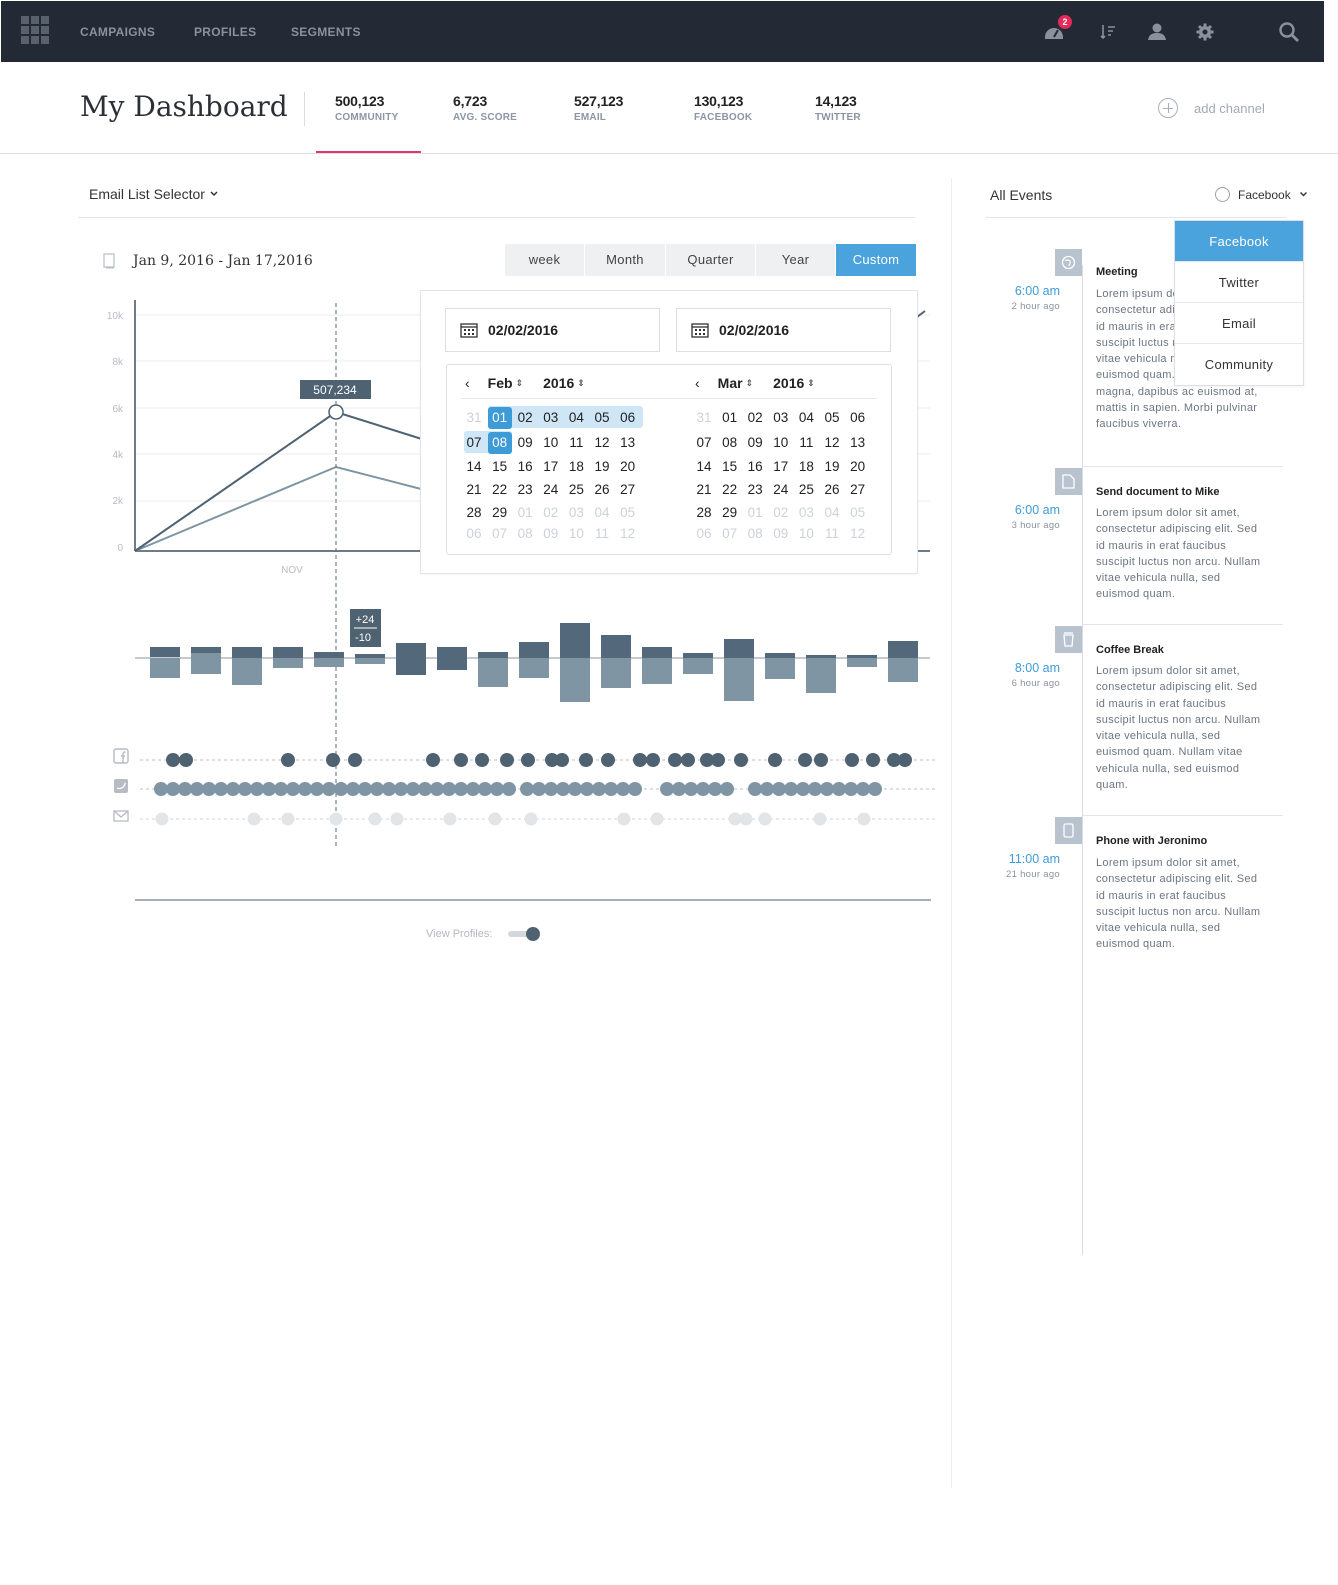 The width and height of the screenshot is (1338, 1585). I want to click on event-title: Coffee Break, so click(1130, 650).